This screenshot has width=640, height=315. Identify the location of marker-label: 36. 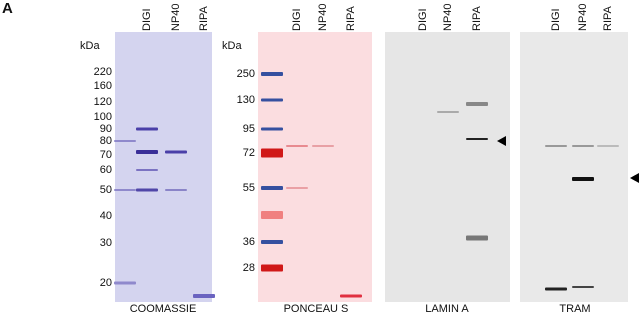
(249, 242).